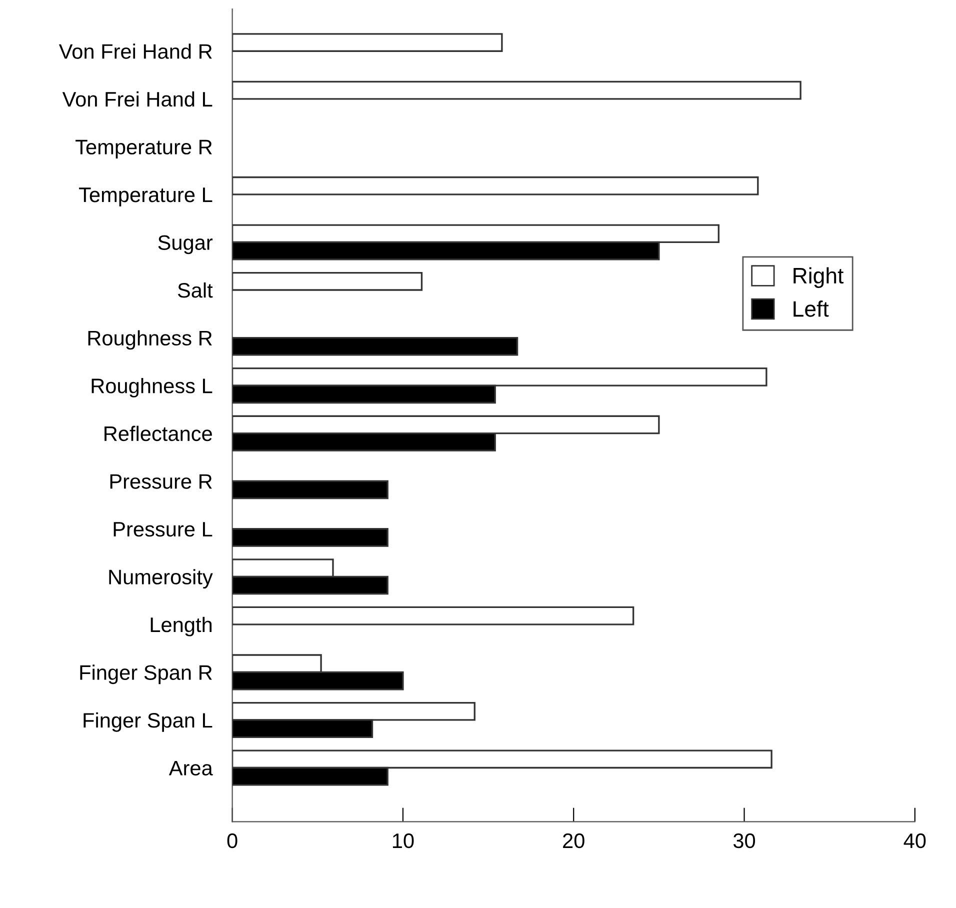 The image size is (956, 908). I want to click on legend-label: Right, so click(819, 277).